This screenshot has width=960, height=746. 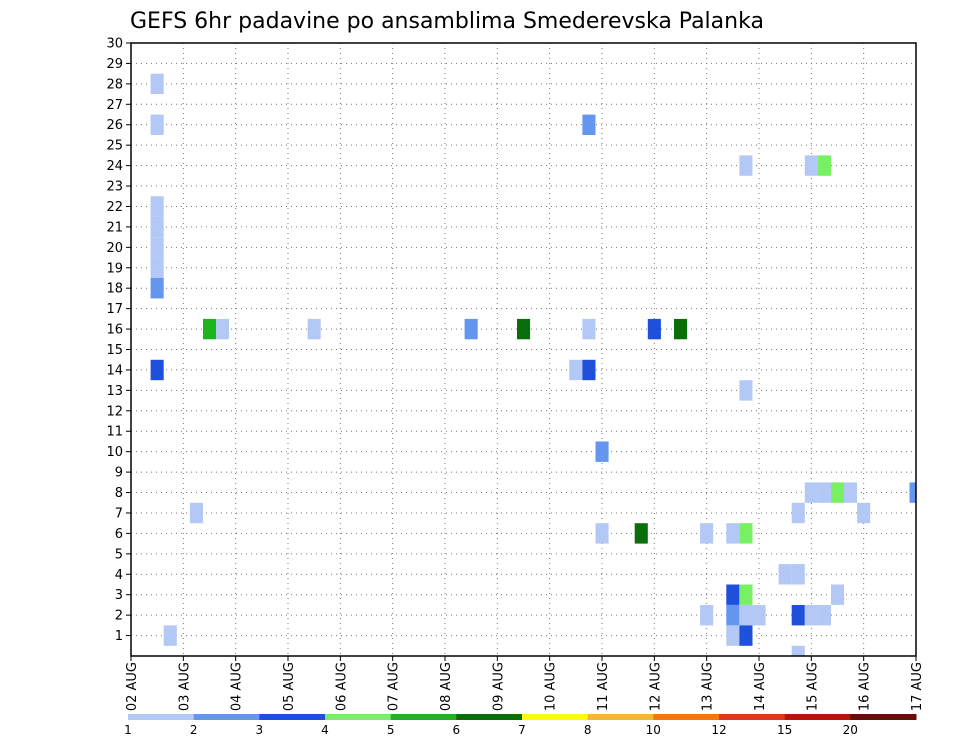 I want to click on x-tick-label: 04 AUG, so click(x=237, y=686).